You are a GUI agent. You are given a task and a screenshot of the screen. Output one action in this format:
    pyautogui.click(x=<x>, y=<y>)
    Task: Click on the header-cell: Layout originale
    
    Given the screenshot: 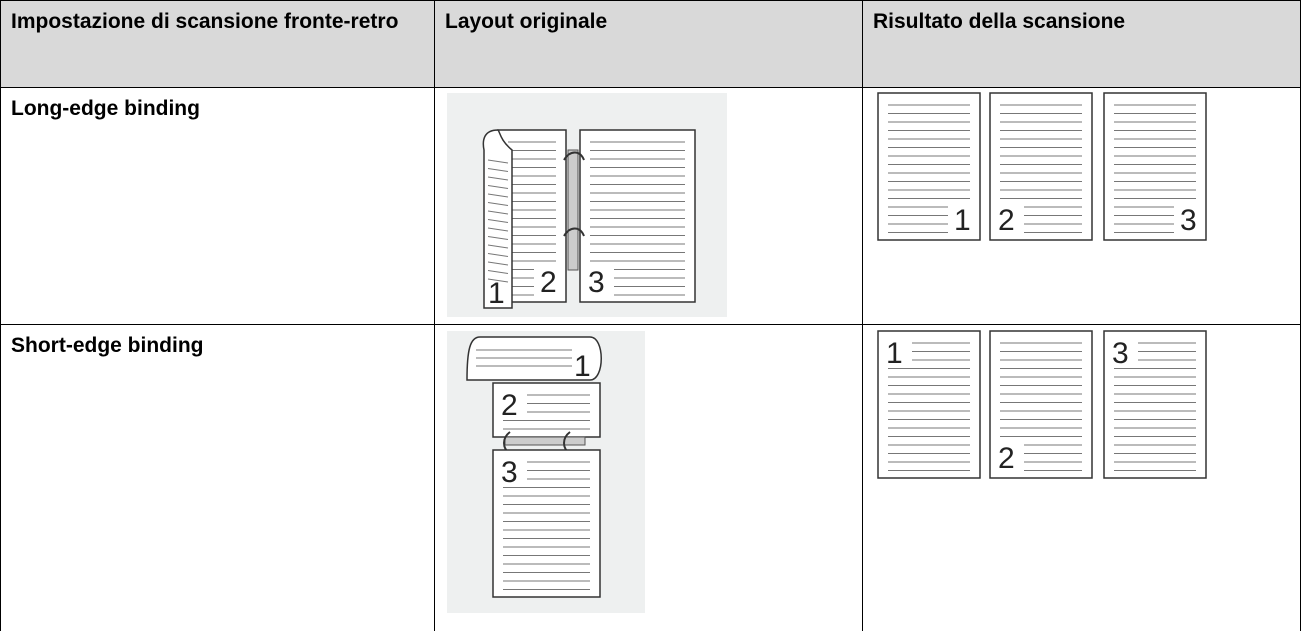 What is the action you would take?
    pyautogui.click(x=649, y=44)
    